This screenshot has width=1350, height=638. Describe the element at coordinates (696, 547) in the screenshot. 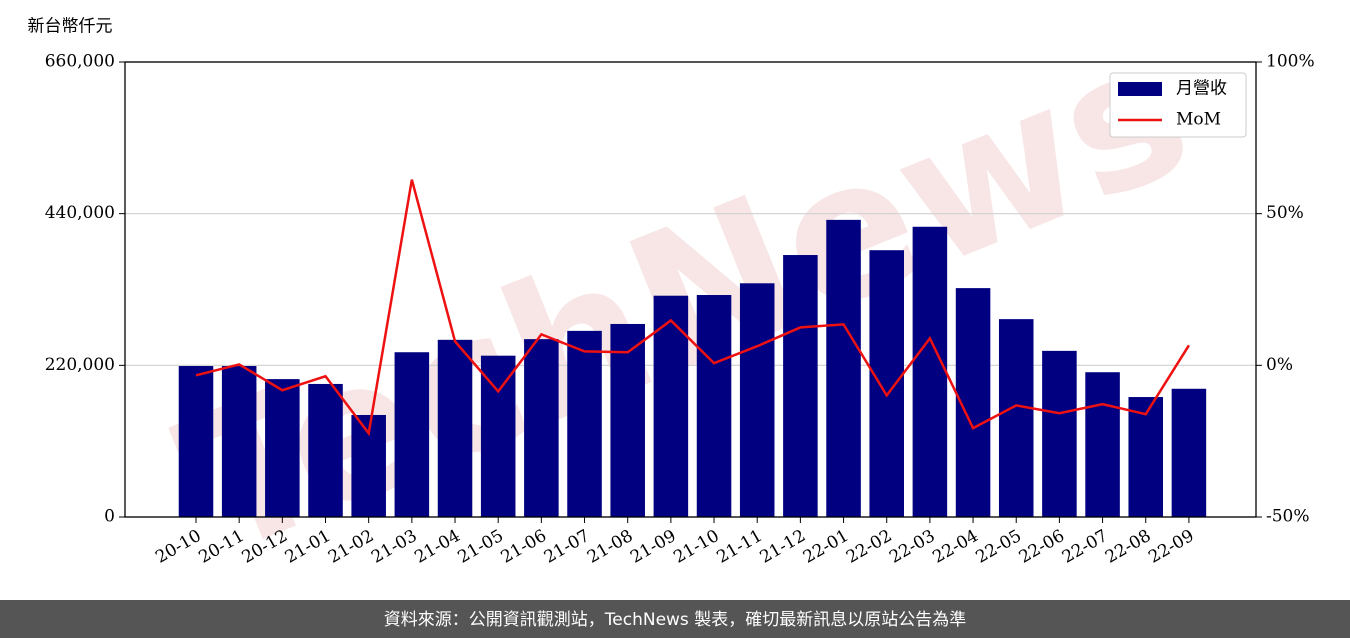

I see `x-tick-label: 21-10` at that location.